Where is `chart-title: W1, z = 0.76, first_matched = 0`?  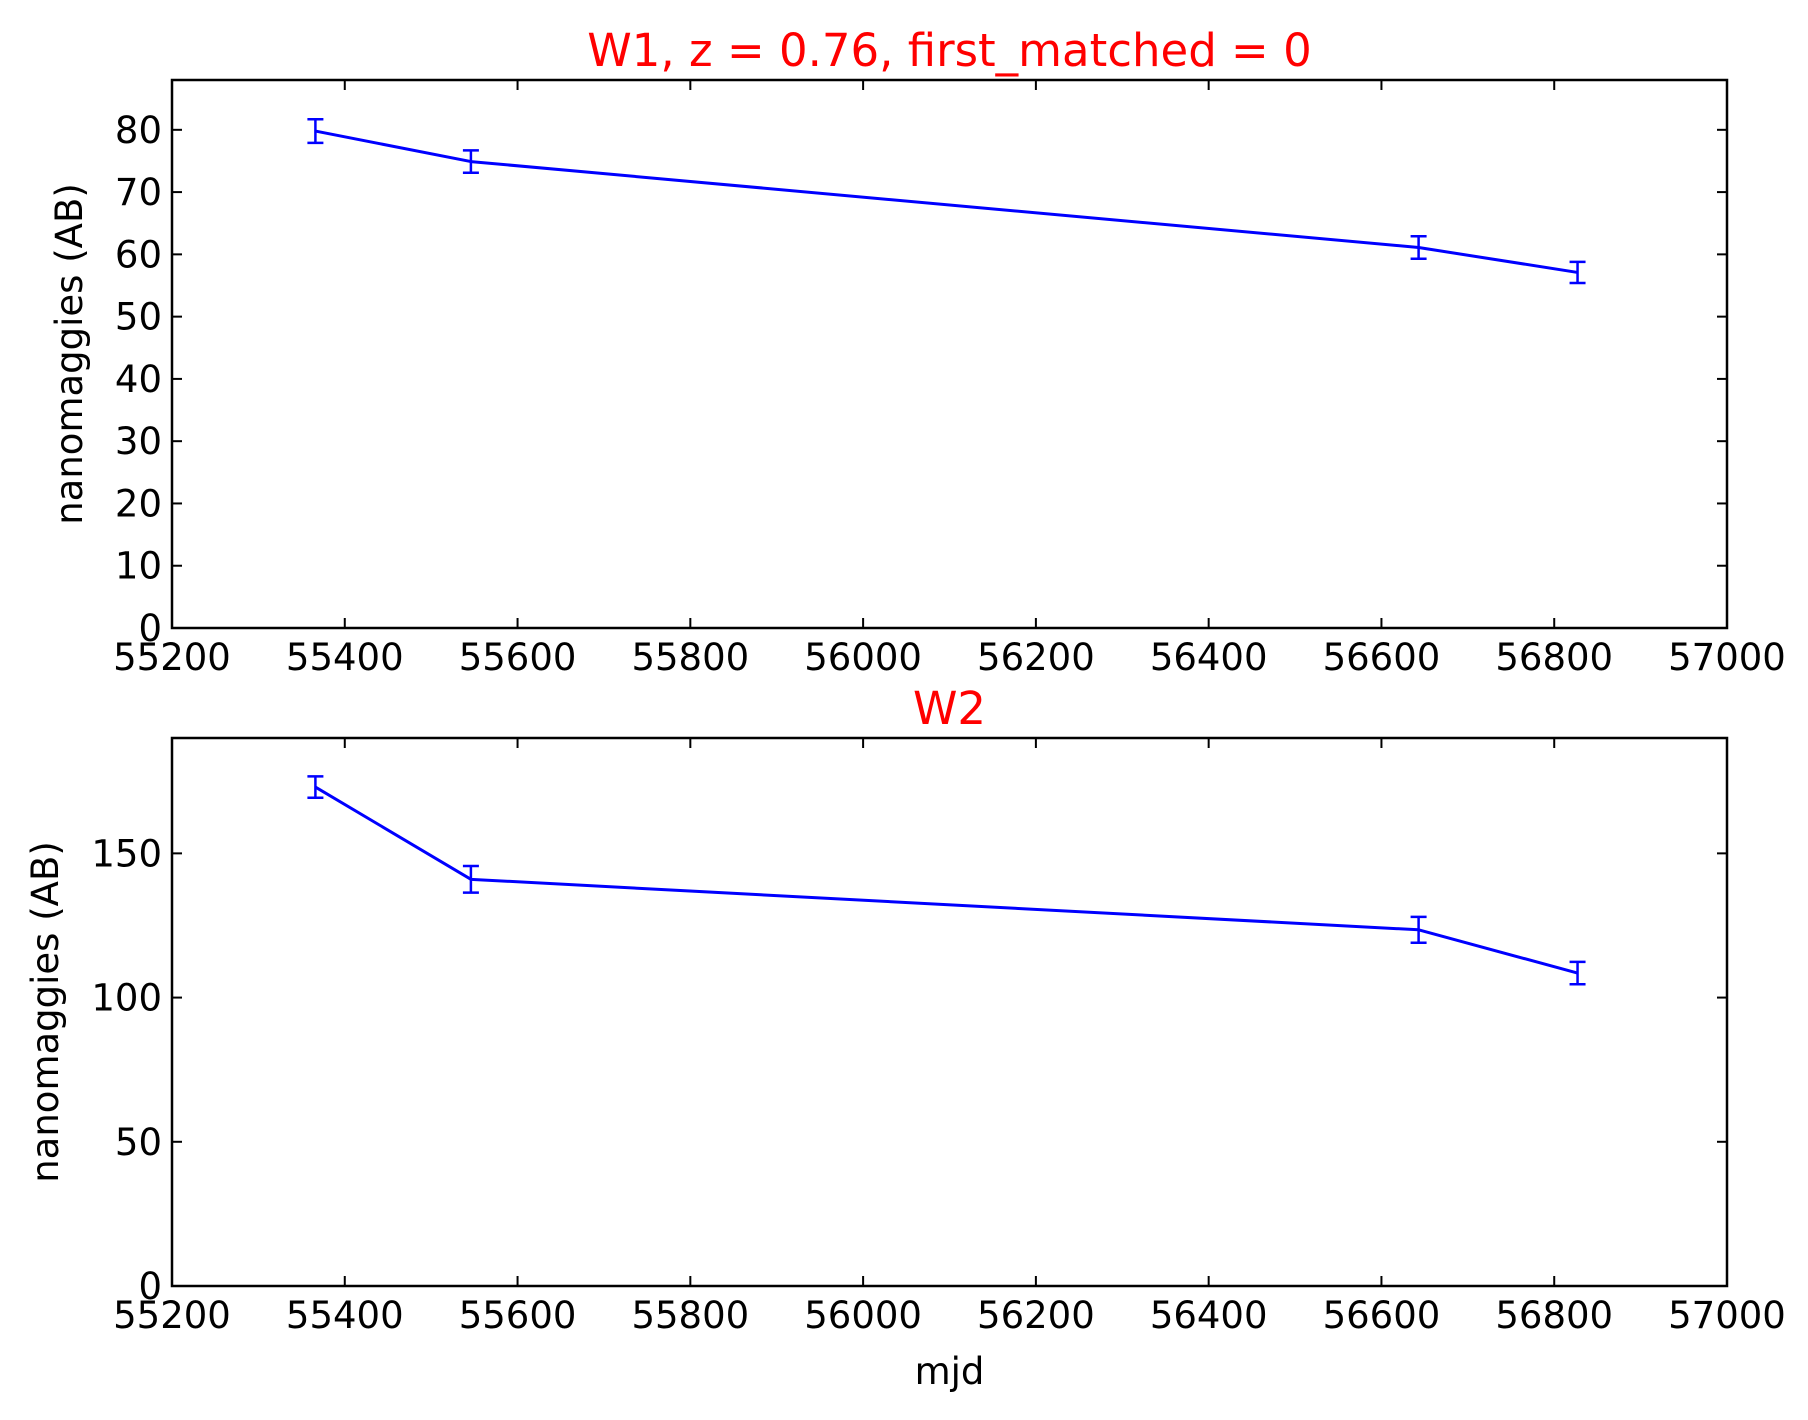 chart-title: W1, z = 0.76, first_matched = 0 is located at coordinates (949, 50).